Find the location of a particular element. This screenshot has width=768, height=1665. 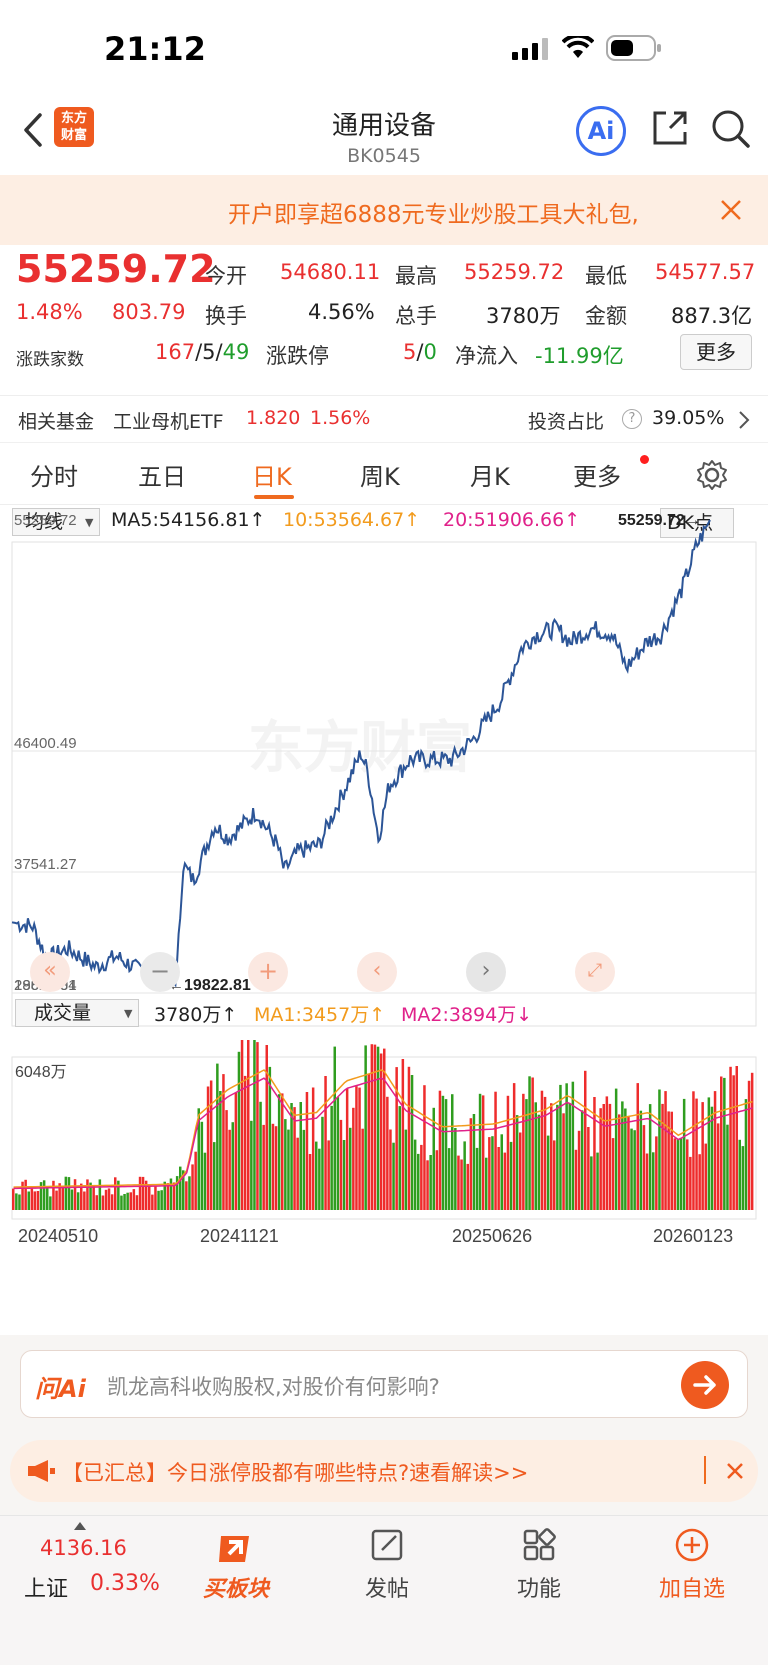

high-value: 55259.72 is located at coordinates (514, 272).